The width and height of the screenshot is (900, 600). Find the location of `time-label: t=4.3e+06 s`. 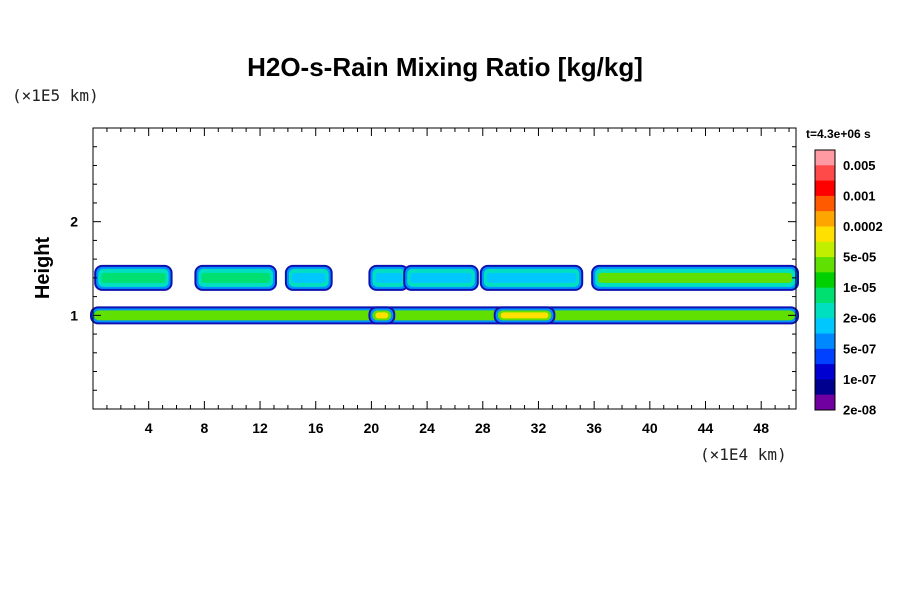

time-label: t=4.3e+06 s is located at coordinates (838, 134).